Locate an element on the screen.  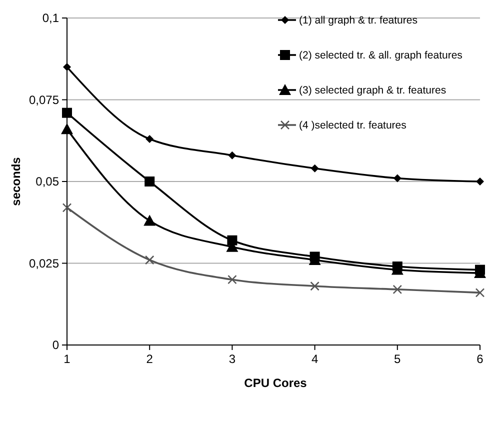
y-tick-label: 0,025 is located at coordinates (44, 263).